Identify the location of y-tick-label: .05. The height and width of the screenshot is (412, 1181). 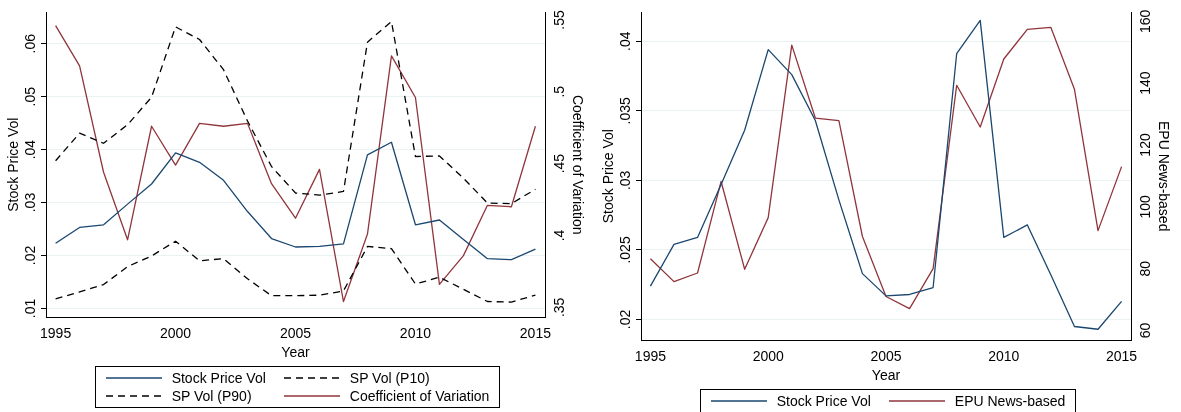
(29, 96).